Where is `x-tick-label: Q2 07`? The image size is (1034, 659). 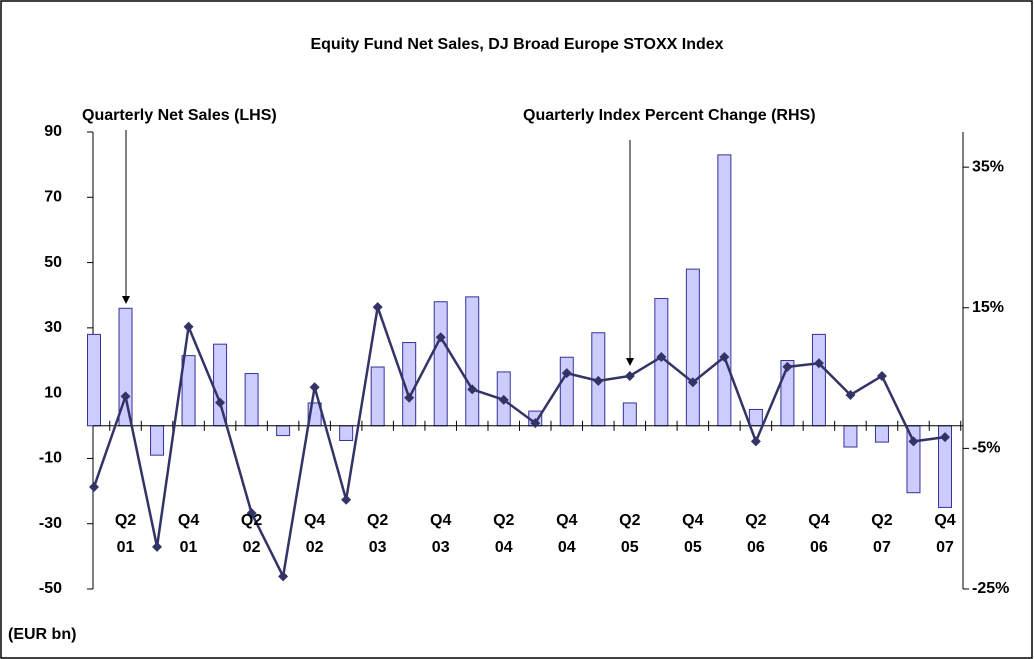
x-tick-label: Q2 07 is located at coordinates (882, 534).